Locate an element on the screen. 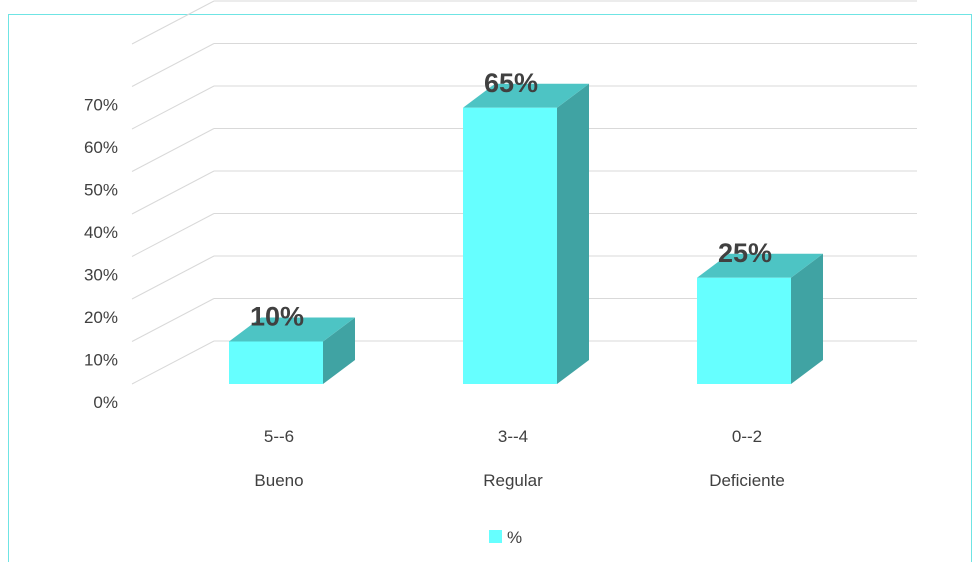 The image size is (979, 566). y-tick-label: 50% is located at coordinates (101, 190).